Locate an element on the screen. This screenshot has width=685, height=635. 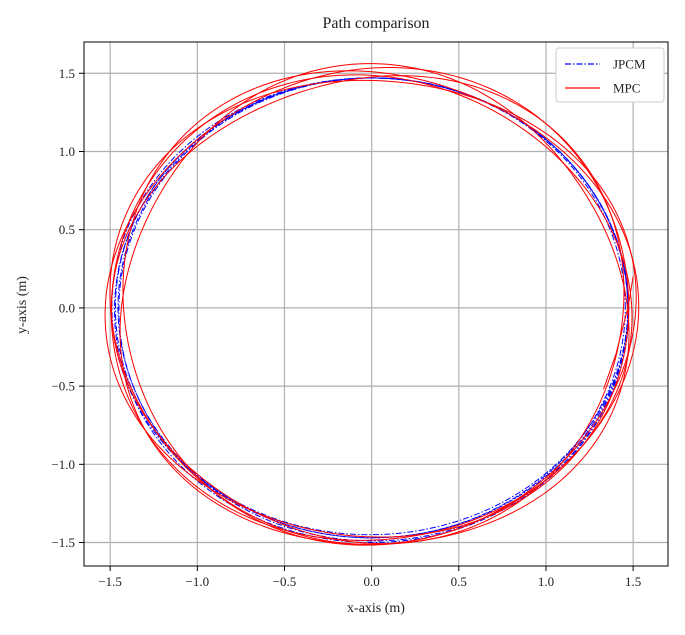
x-tick-label: −0.5 is located at coordinates (285, 581).